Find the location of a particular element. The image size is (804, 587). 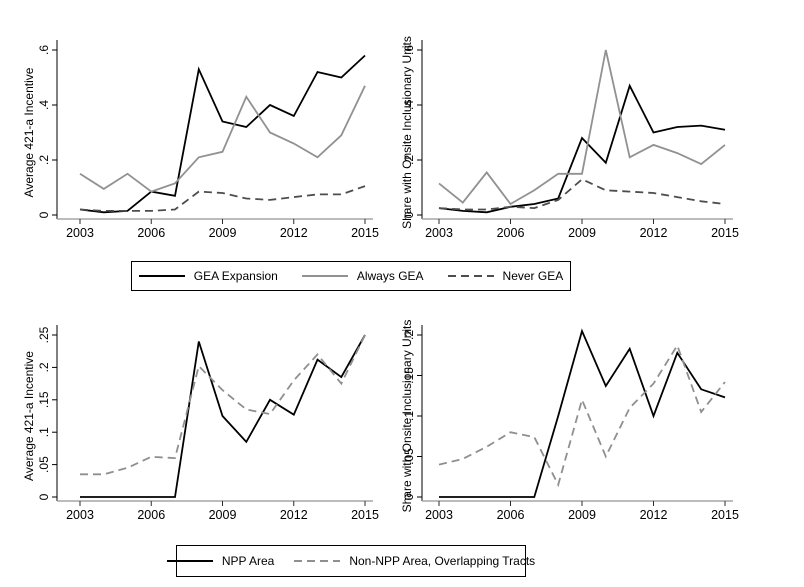

legend-item-label: Never GEA is located at coordinates (533, 276).